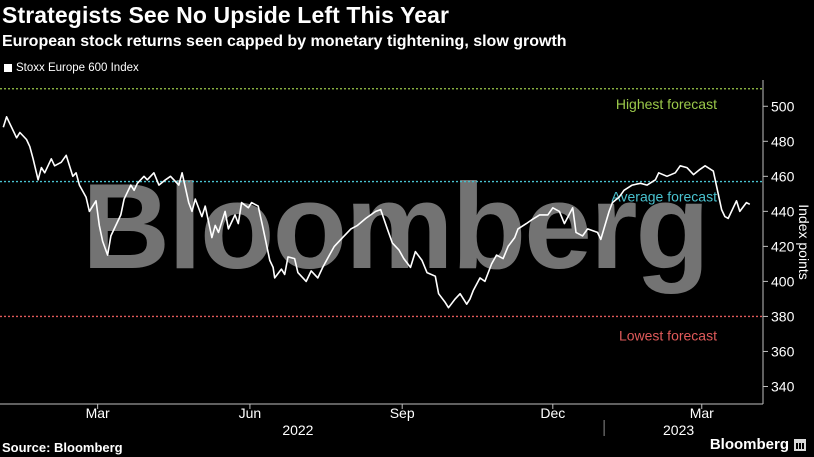 Image resolution: width=814 pixels, height=457 pixels. Describe the element at coordinates (668, 335) in the screenshot. I see `reference-label-2: Lowest forecast` at that location.